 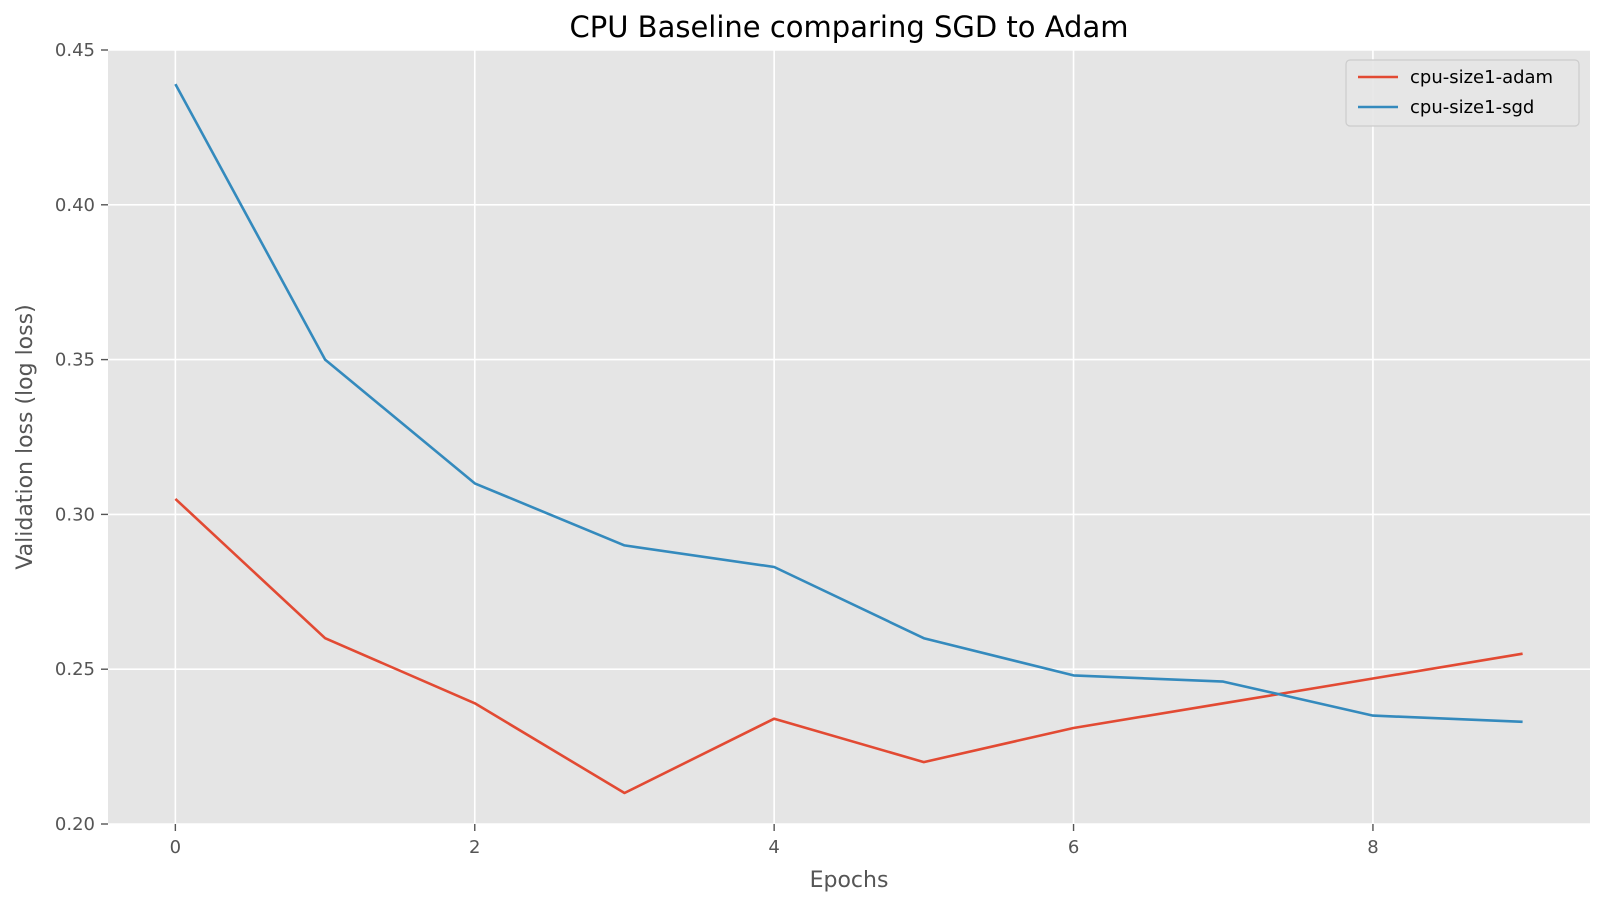 What do you see at coordinates (849, 880) in the screenshot?
I see `x-axis-label: Epochs` at bounding box center [849, 880].